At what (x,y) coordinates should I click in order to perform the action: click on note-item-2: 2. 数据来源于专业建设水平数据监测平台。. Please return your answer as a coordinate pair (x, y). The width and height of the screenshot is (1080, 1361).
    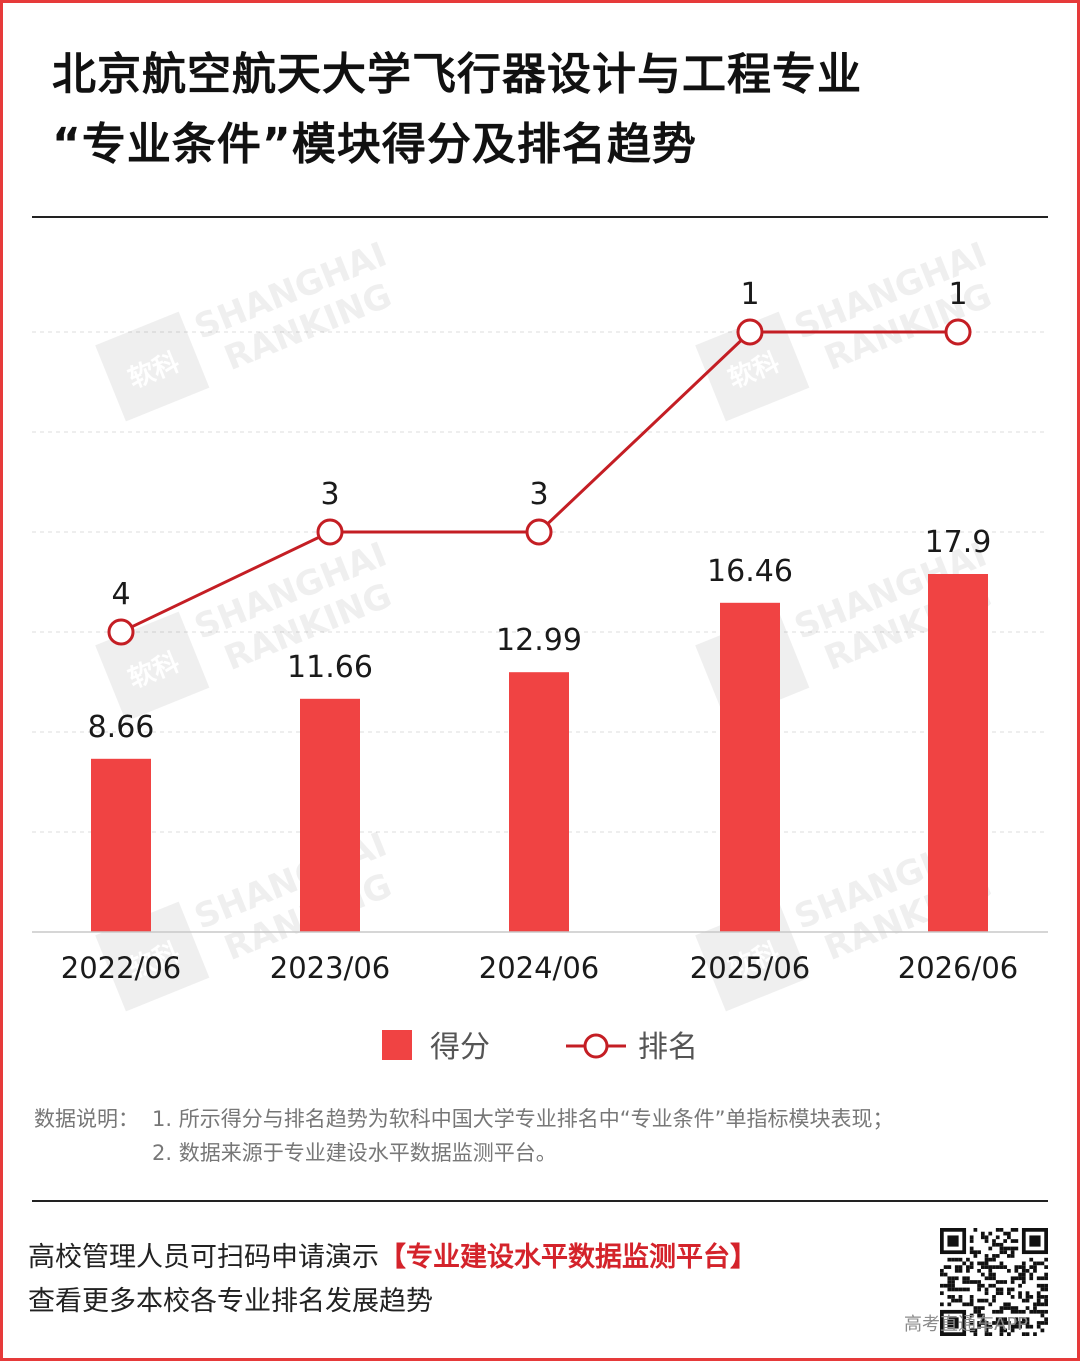
    Looking at the image, I should click on (354, 1153).